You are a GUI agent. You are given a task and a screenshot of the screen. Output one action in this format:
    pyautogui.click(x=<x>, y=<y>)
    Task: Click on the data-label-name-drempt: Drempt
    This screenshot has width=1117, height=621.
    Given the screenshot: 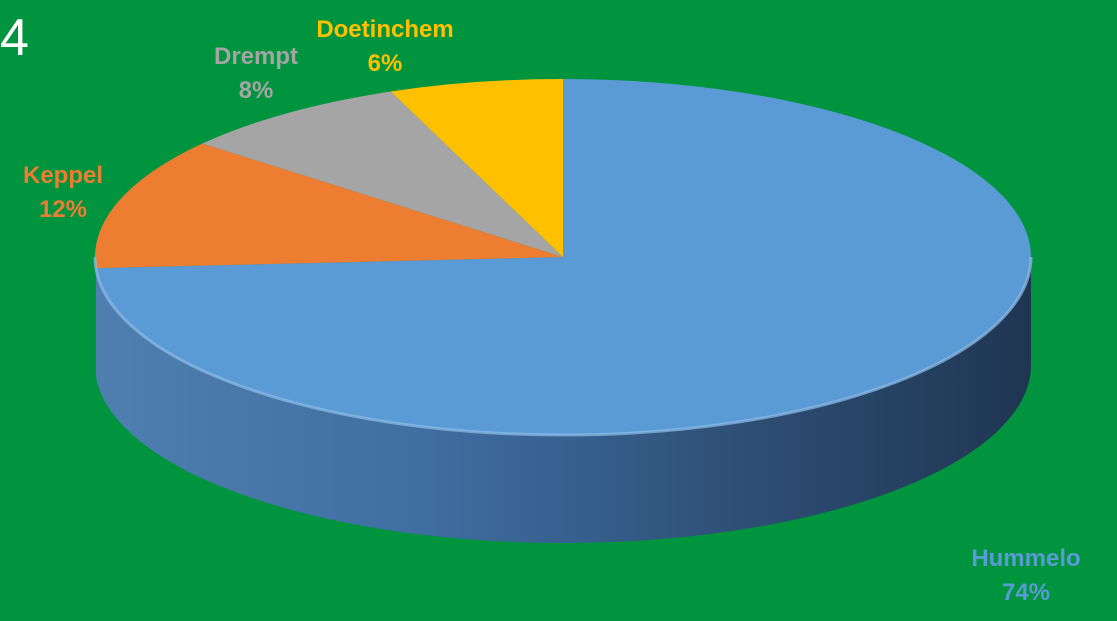 What is the action you would take?
    pyautogui.click(x=256, y=56)
    